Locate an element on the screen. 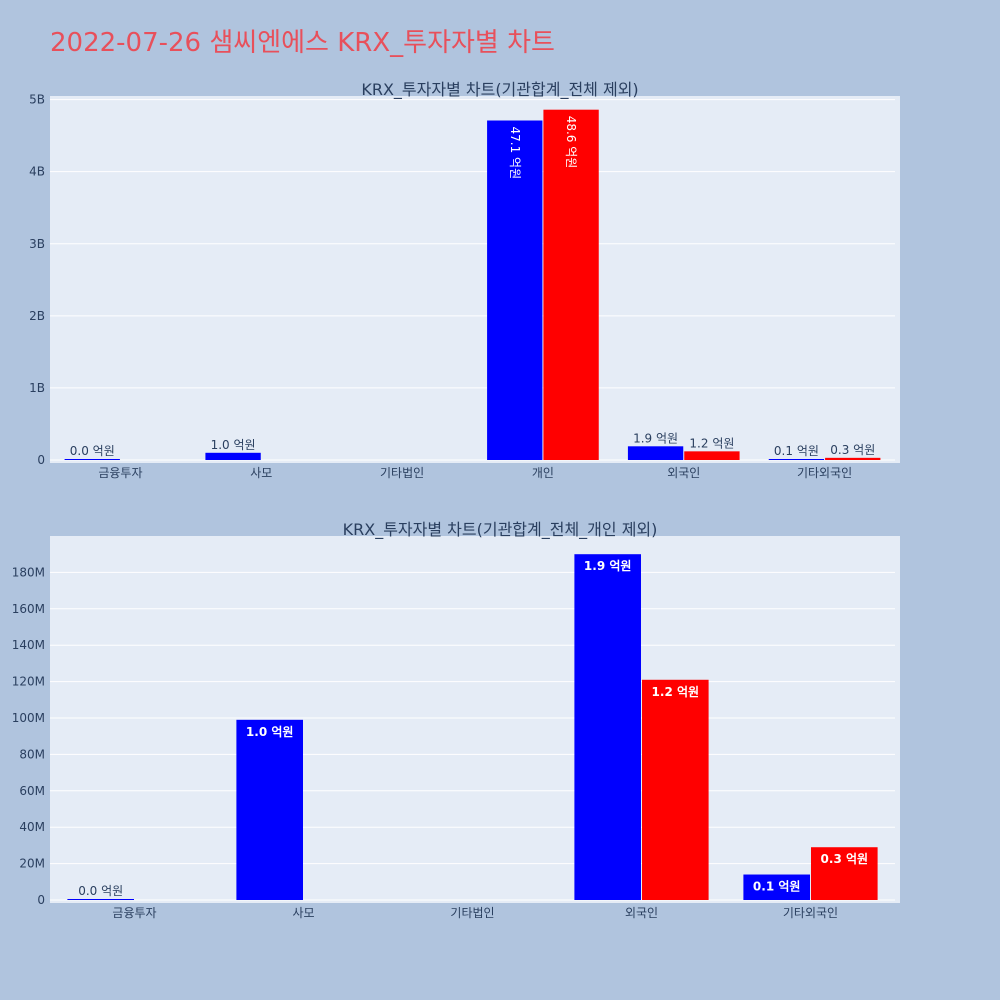 This screenshot has width=1000, height=1000. y-tick-label: 1B is located at coordinates (37, 388).